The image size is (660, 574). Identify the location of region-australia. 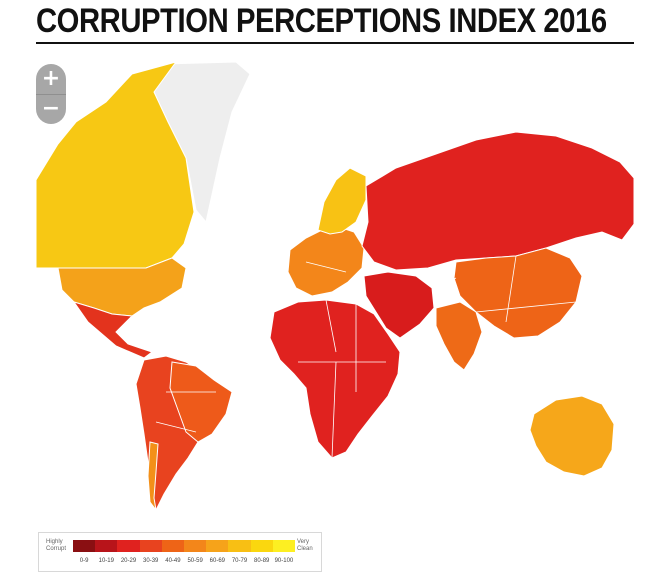
(572, 436).